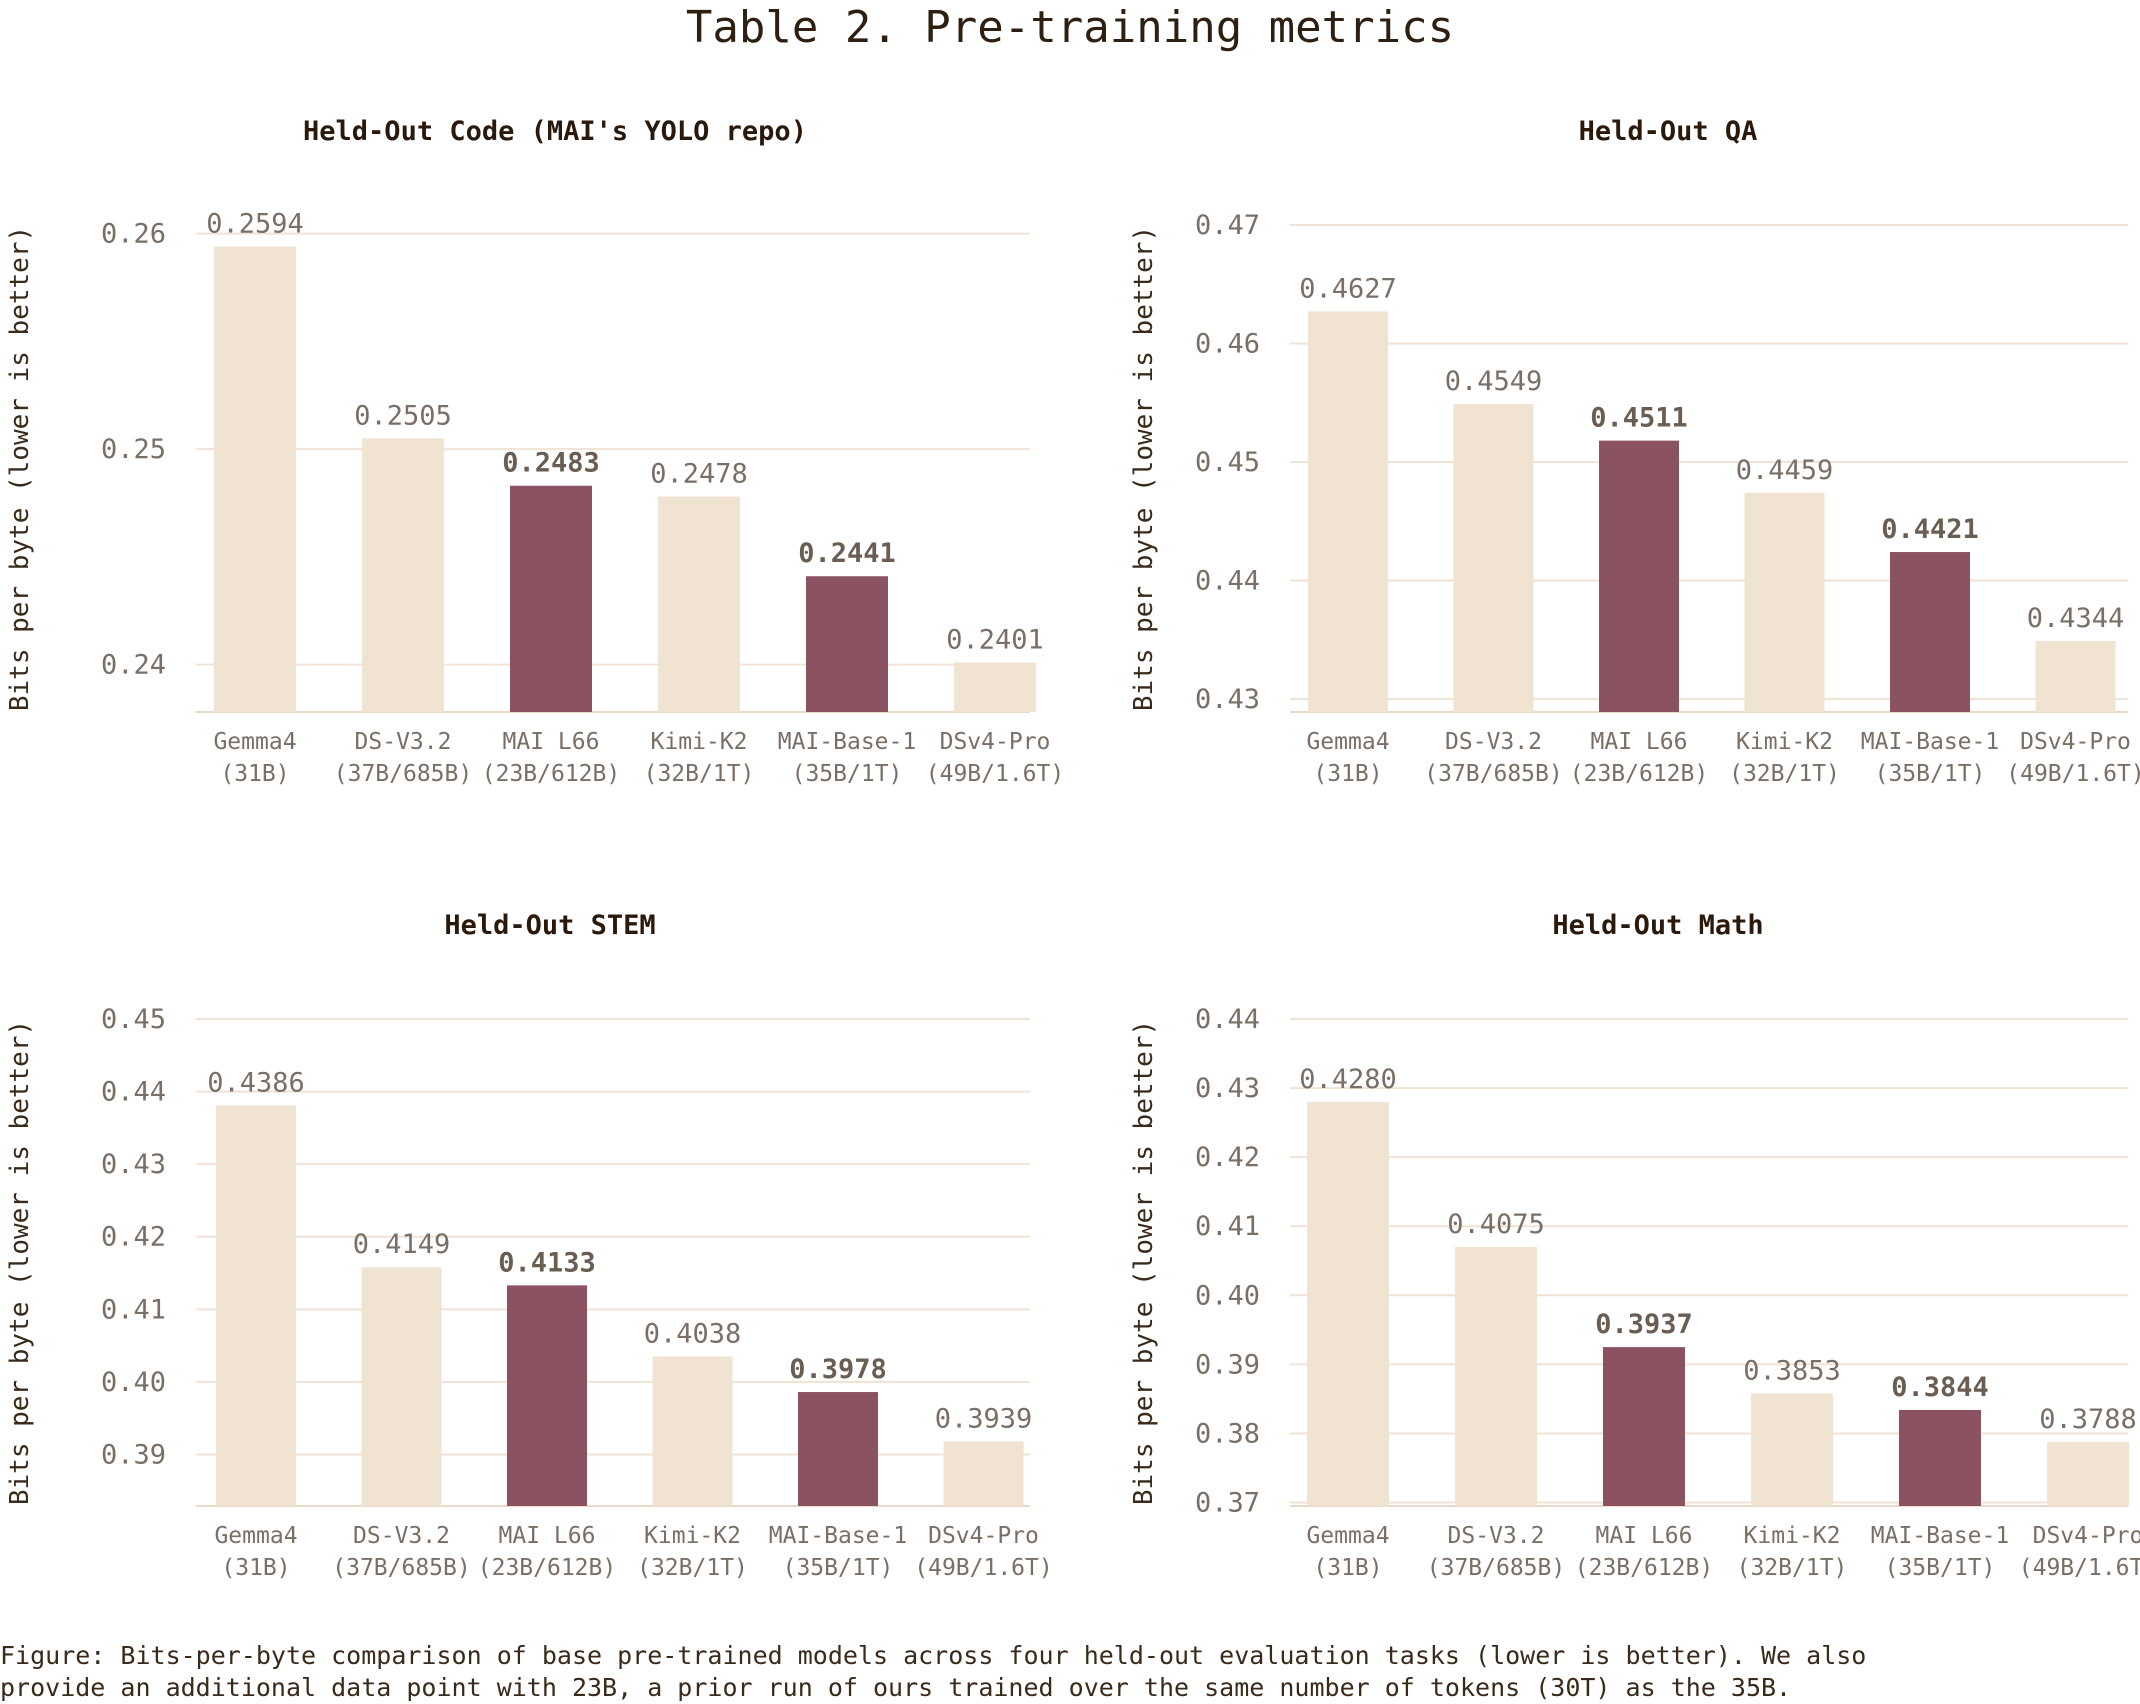 The width and height of the screenshot is (2140, 1704). What do you see at coordinates (1494, 381) in the screenshot?
I see `data-label: 0.4549` at bounding box center [1494, 381].